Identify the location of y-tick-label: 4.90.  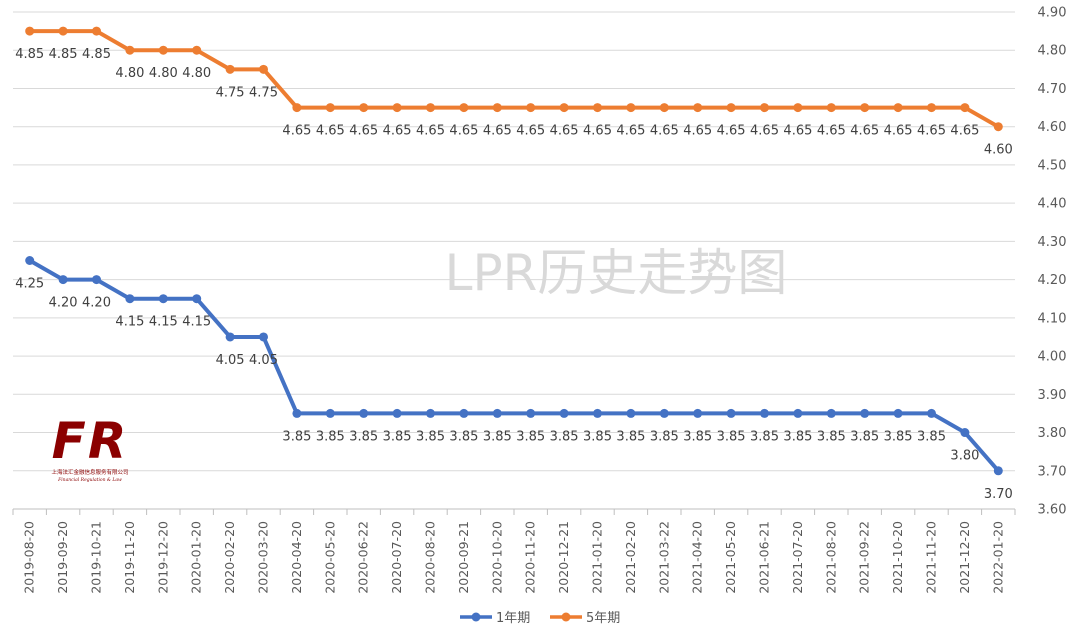
(1052, 13).